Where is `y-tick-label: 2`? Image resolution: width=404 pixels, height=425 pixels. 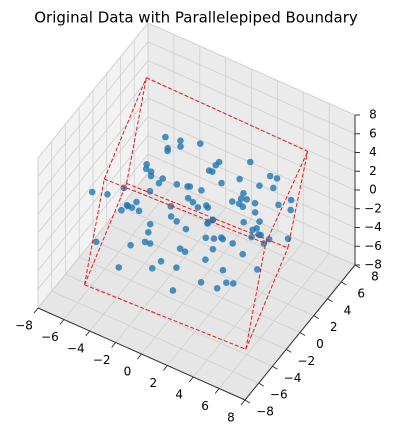
y-tick-label: 2 is located at coordinates (334, 327).